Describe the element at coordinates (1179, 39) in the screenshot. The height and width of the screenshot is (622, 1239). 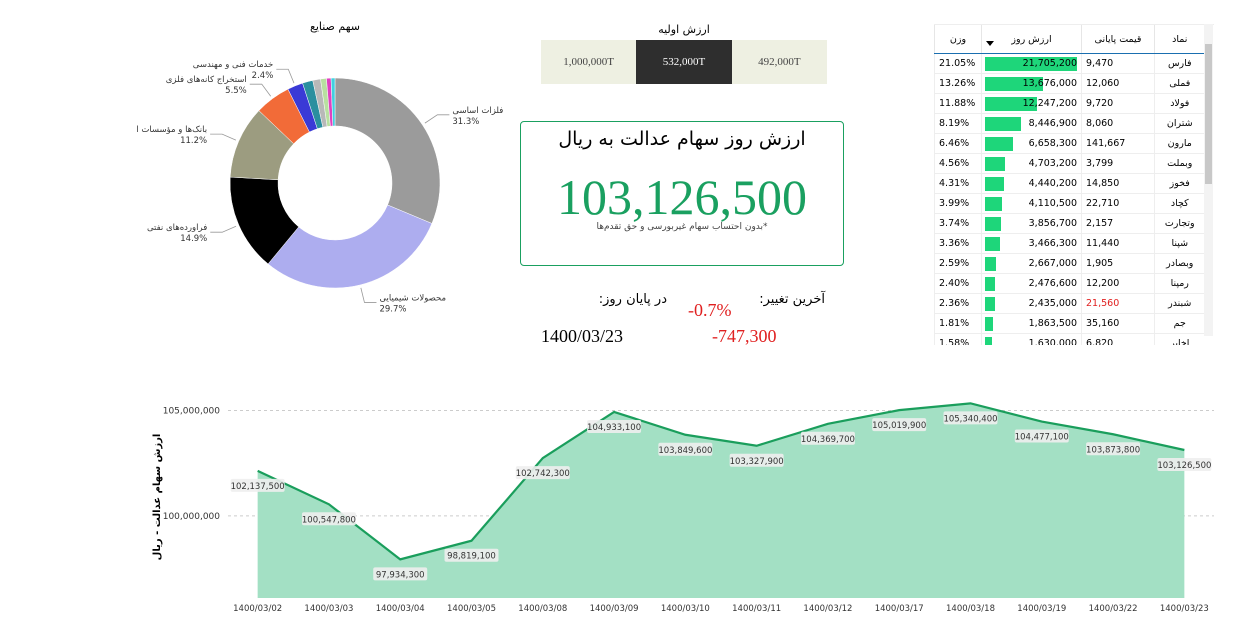
I see `column-header: نماد` at that location.